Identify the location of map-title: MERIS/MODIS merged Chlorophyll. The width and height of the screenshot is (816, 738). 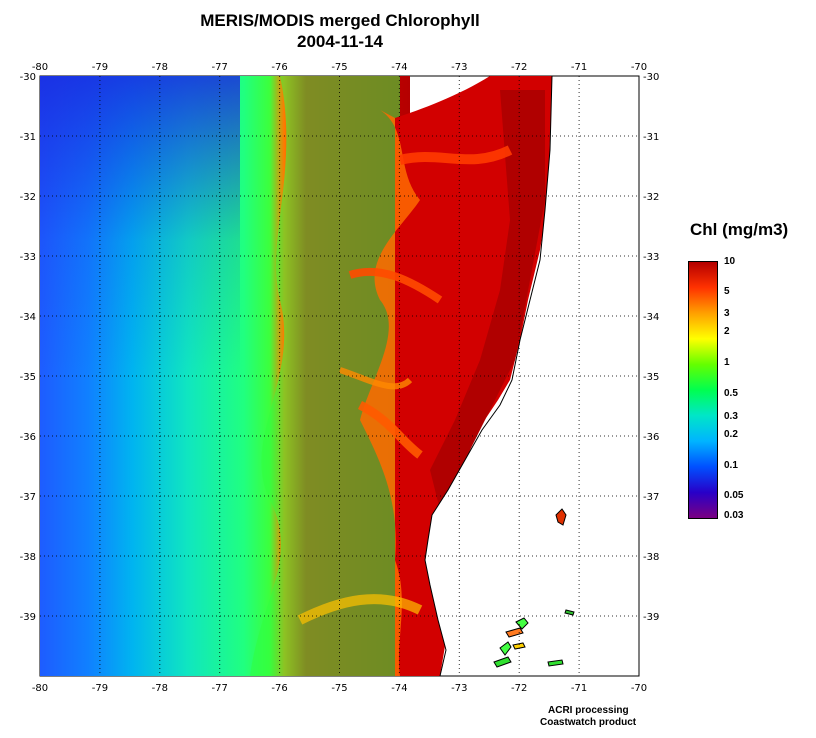
(340, 20).